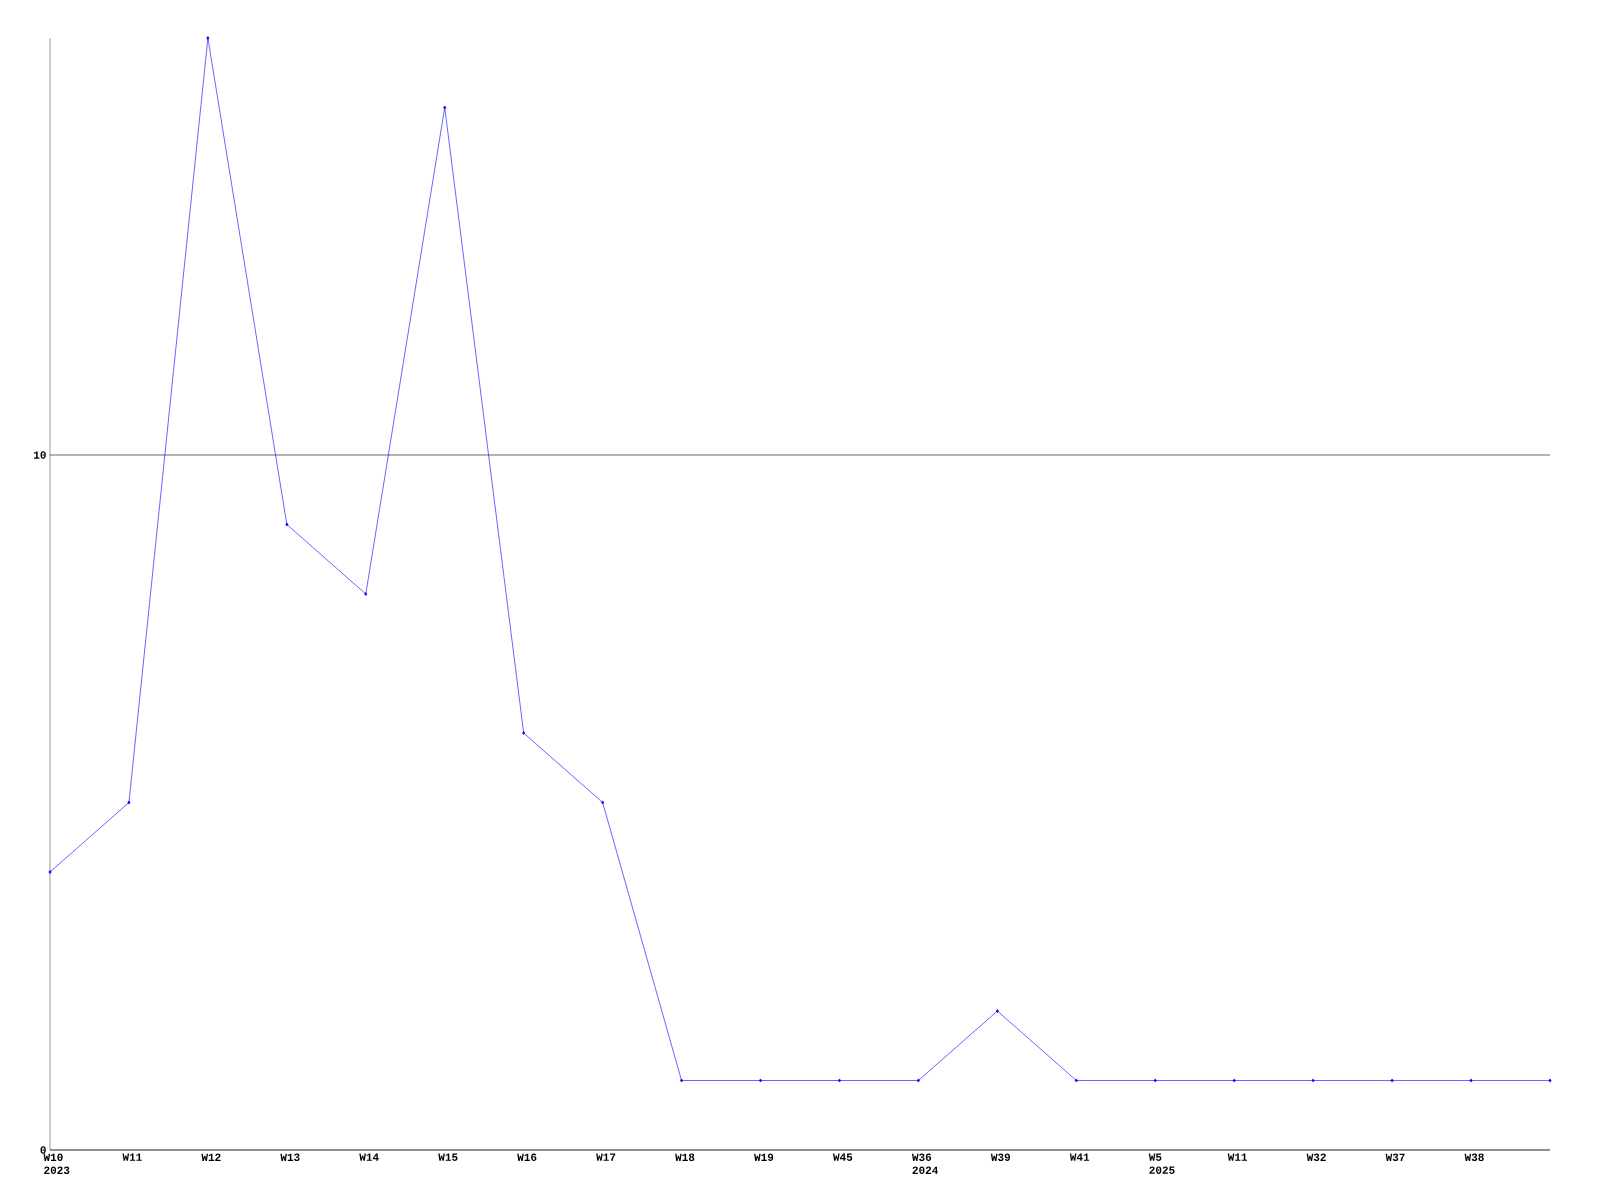 This screenshot has width=1600, height=1200. Describe the element at coordinates (1316, 1157) in the screenshot. I see `x-tick-label: W32` at that location.